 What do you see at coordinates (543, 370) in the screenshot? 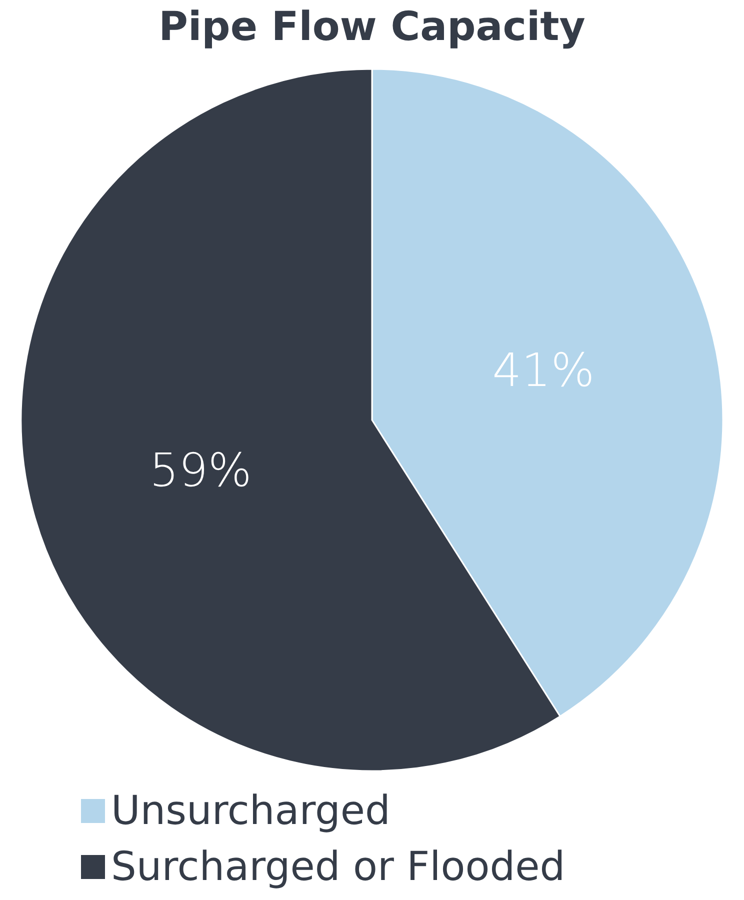
I see `data-label: 41%` at bounding box center [543, 370].